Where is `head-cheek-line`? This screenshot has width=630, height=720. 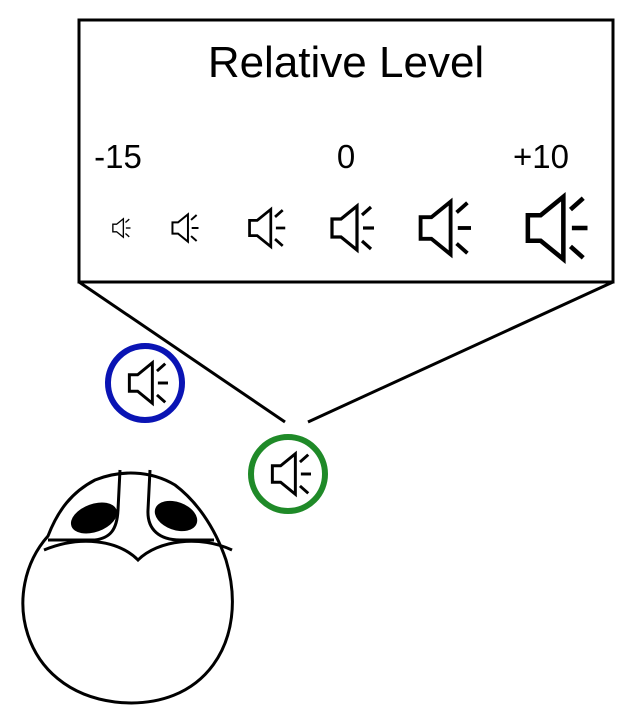
head-cheek-line is located at coordinates (138, 551).